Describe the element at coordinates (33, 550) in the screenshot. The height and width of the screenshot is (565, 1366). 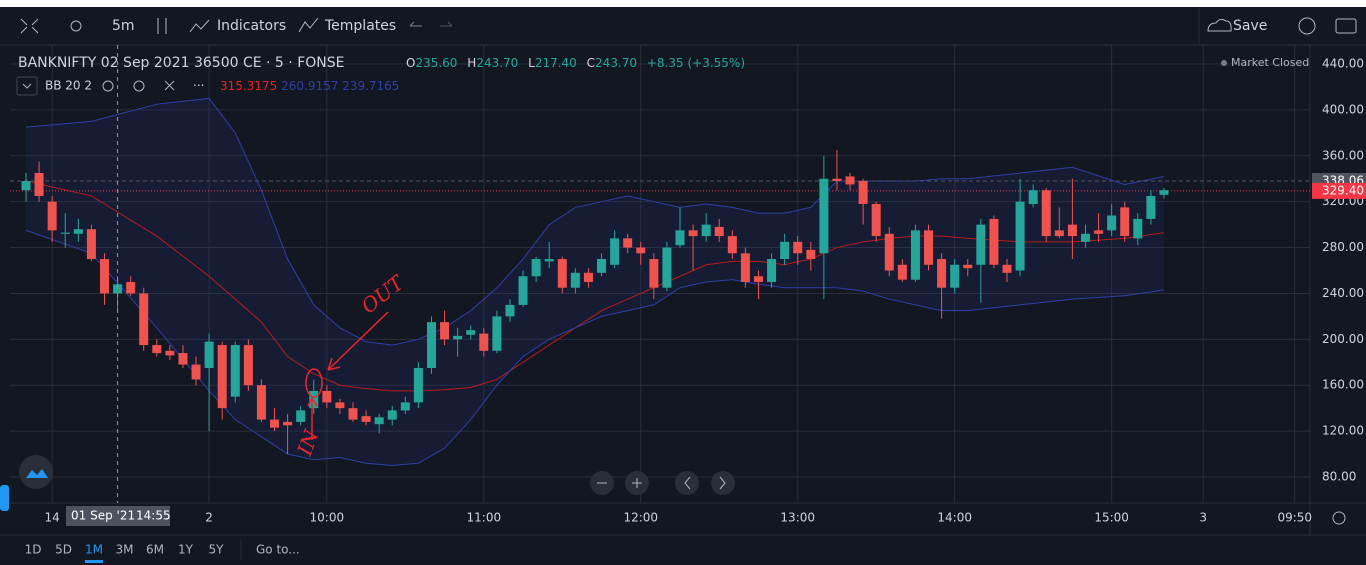
I see `range-button: 1D` at that location.